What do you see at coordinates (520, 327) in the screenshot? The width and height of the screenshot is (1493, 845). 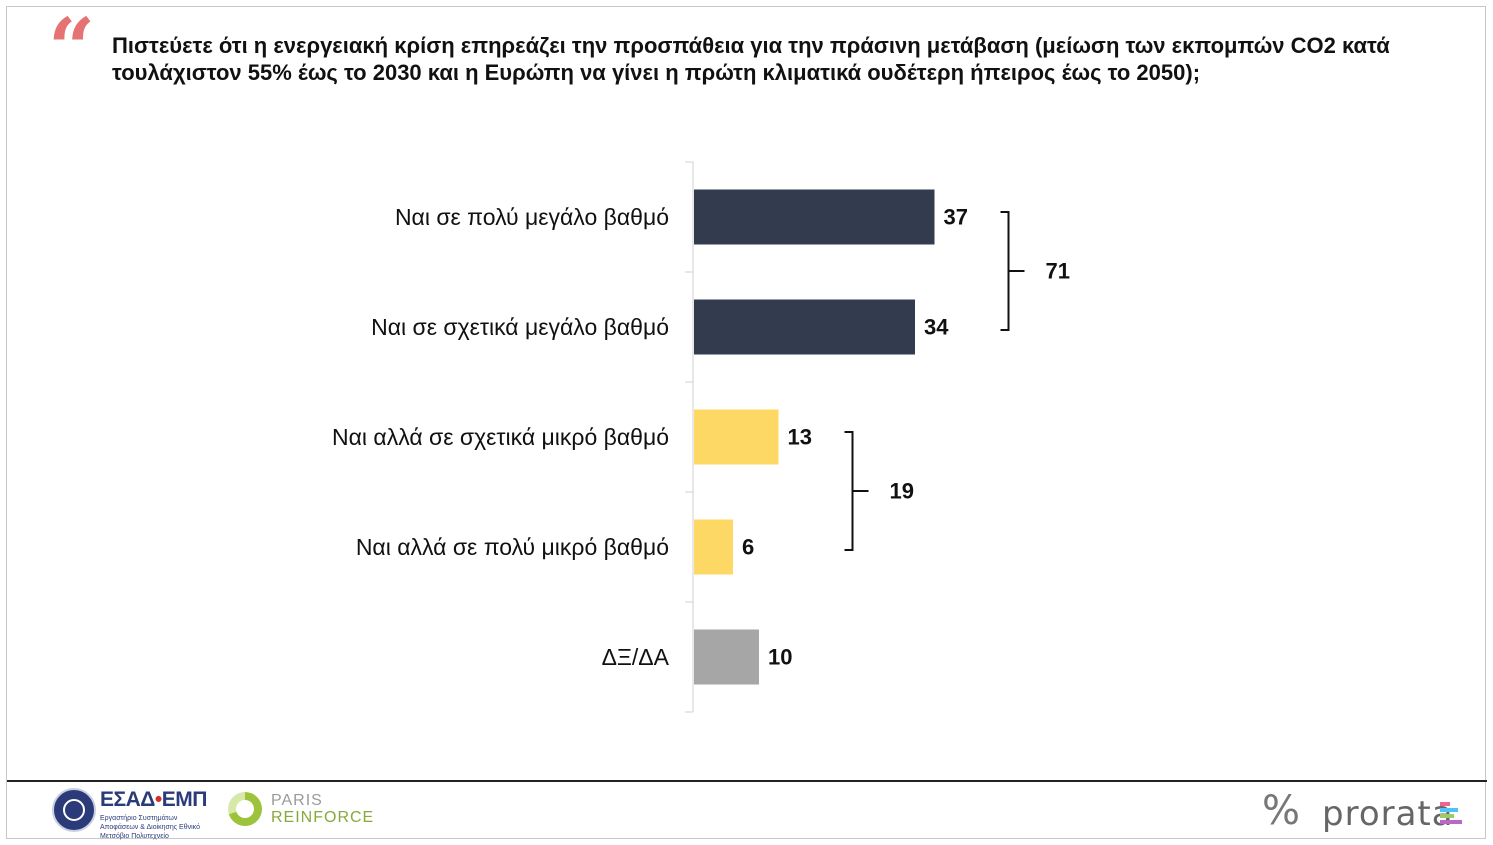 I see `category-label: Ναι σε σχετικά μεγάλο βαθμό` at bounding box center [520, 327].